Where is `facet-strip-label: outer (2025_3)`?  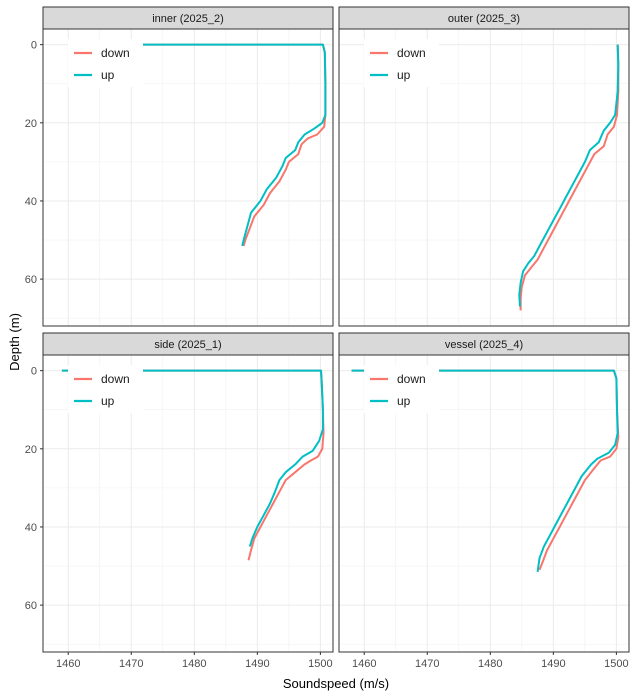 facet-strip-label: outer (2025_3) is located at coordinates (484, 19).